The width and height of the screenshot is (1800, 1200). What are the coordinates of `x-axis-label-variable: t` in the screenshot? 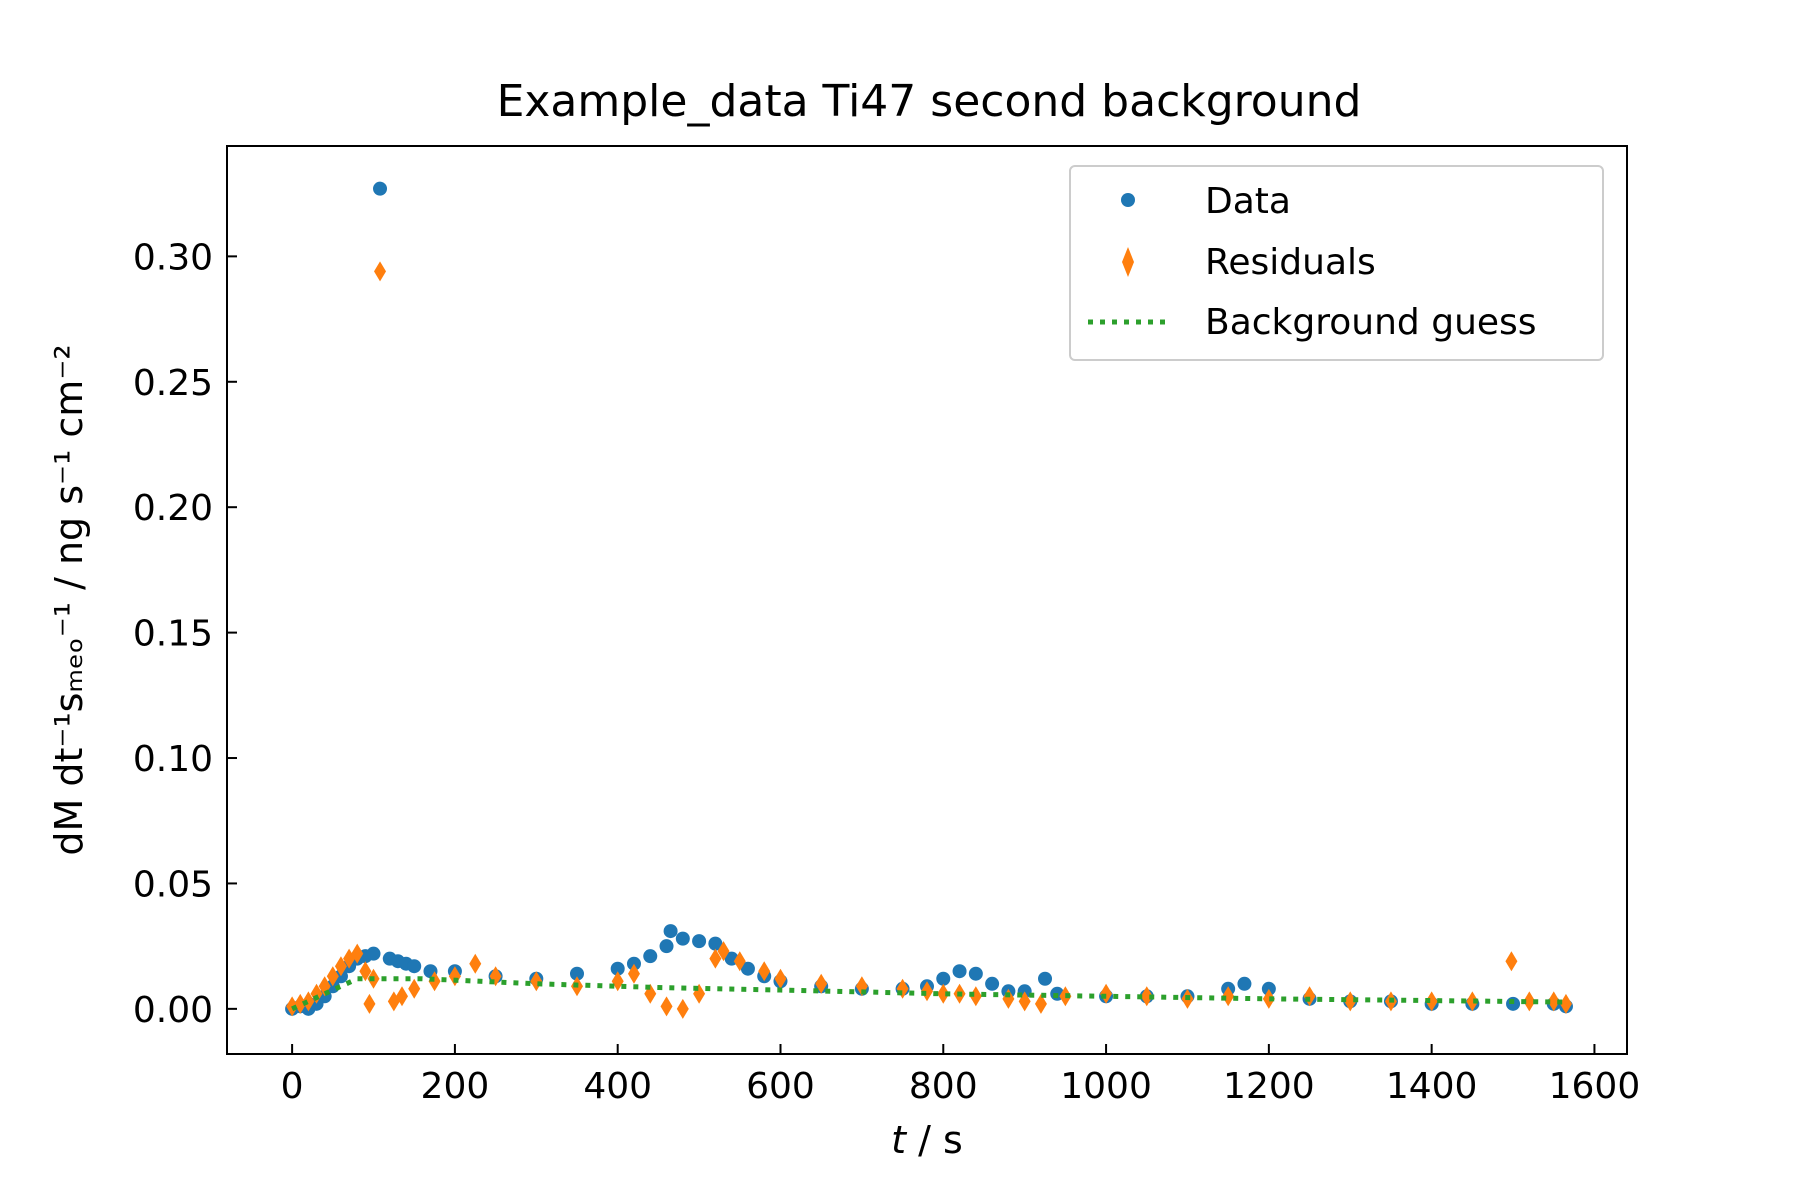 It's located at (899, 1140).